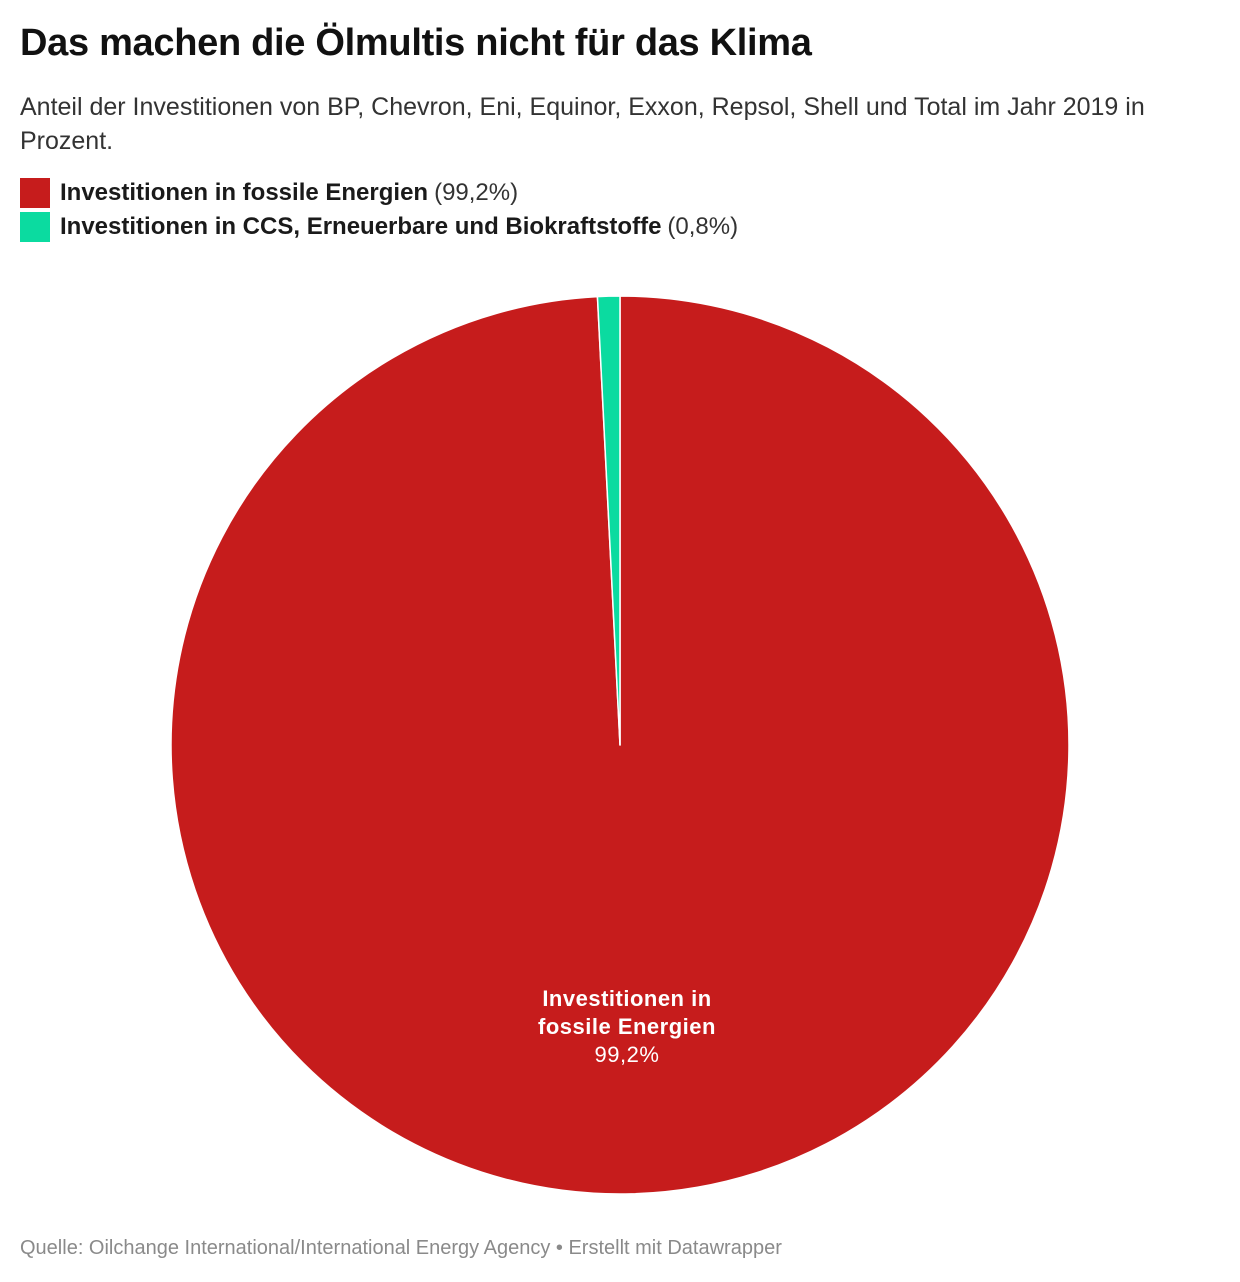 Image resolution: width=1240 pixels, height=1282 pixels. Describe the element at coordinates (627, 1026) in the screenshot. I see `slice-label-line2: fossile Energien` at that location.